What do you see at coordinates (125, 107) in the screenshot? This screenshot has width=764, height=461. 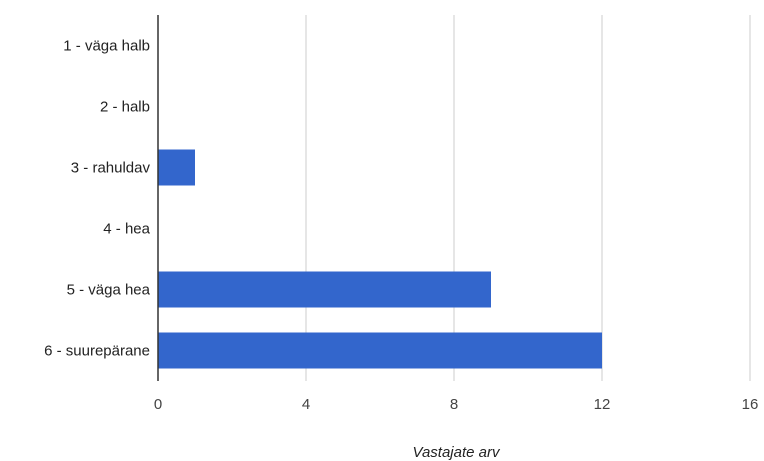 I see `category-label: 2 - halb` at bounding box center [125, 107].